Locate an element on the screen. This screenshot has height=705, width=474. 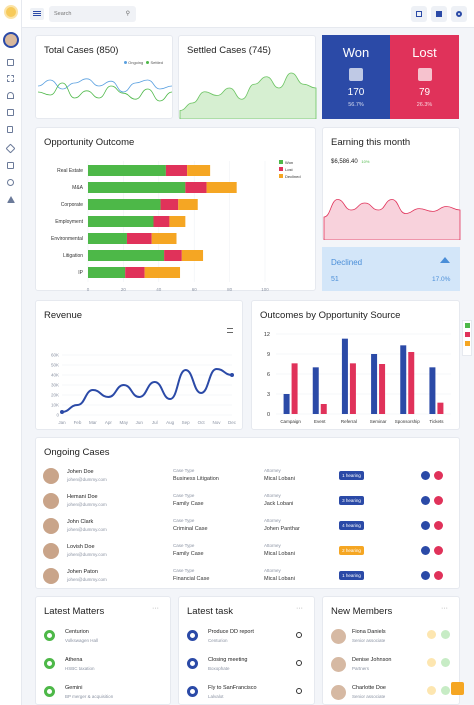
tag-icon is located at coordinates (10, 165).